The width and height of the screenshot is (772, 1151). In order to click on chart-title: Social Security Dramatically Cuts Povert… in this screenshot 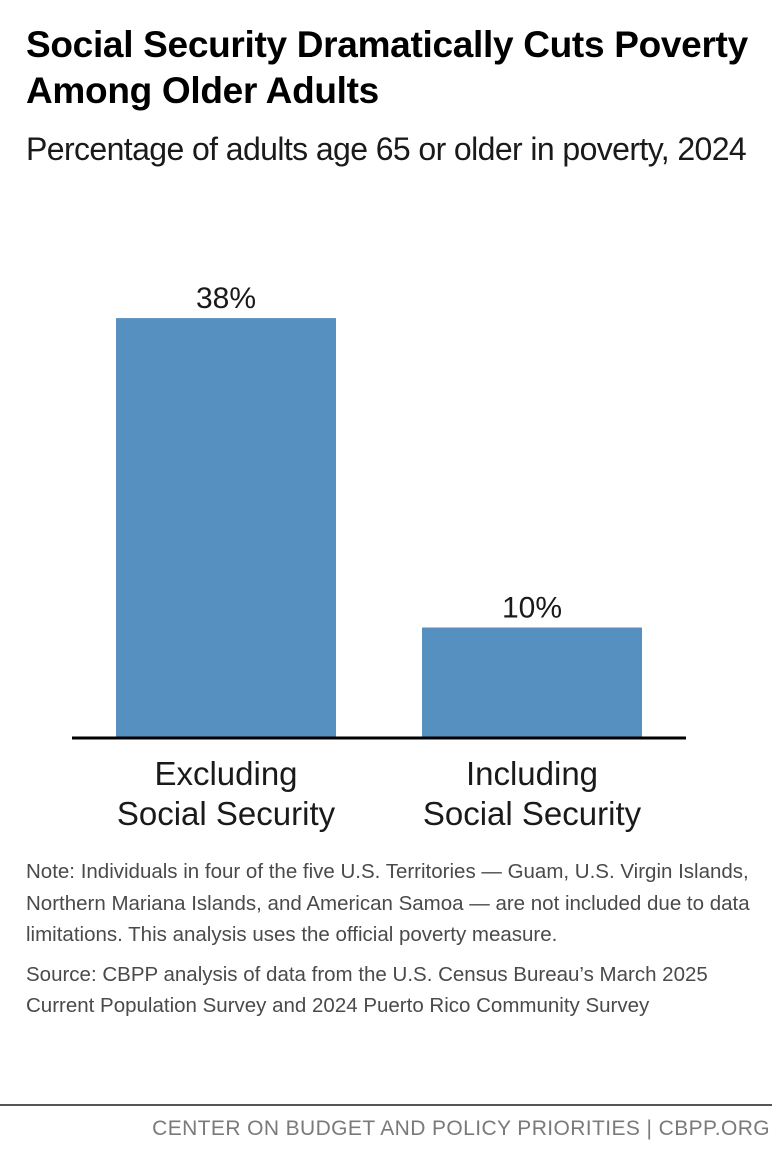, I will do `click(387, 67)`.